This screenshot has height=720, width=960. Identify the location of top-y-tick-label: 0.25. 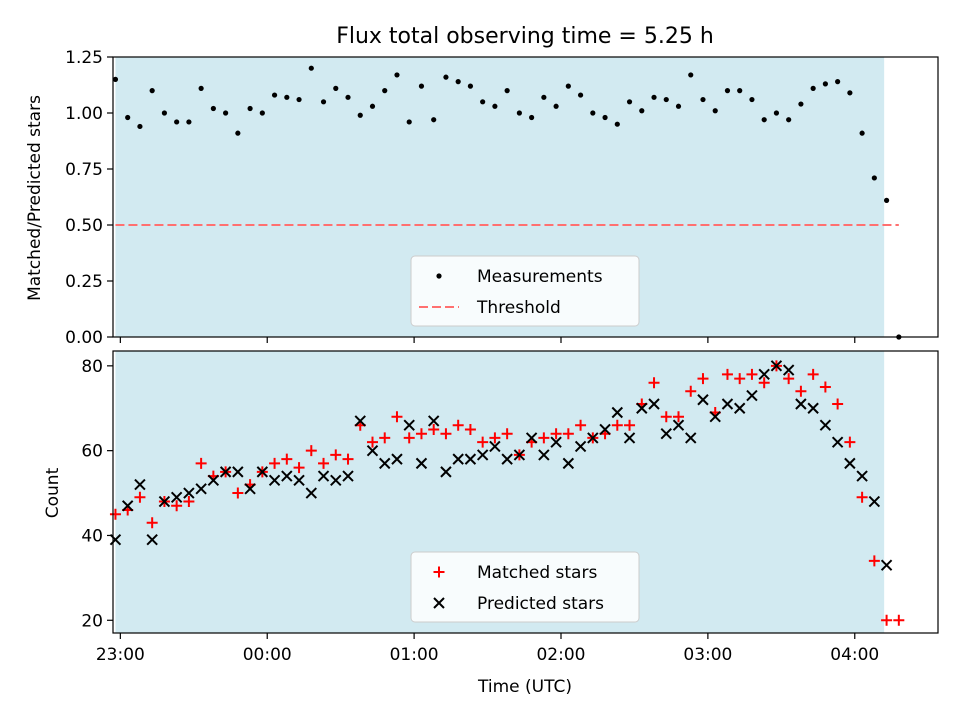
(84, 282).